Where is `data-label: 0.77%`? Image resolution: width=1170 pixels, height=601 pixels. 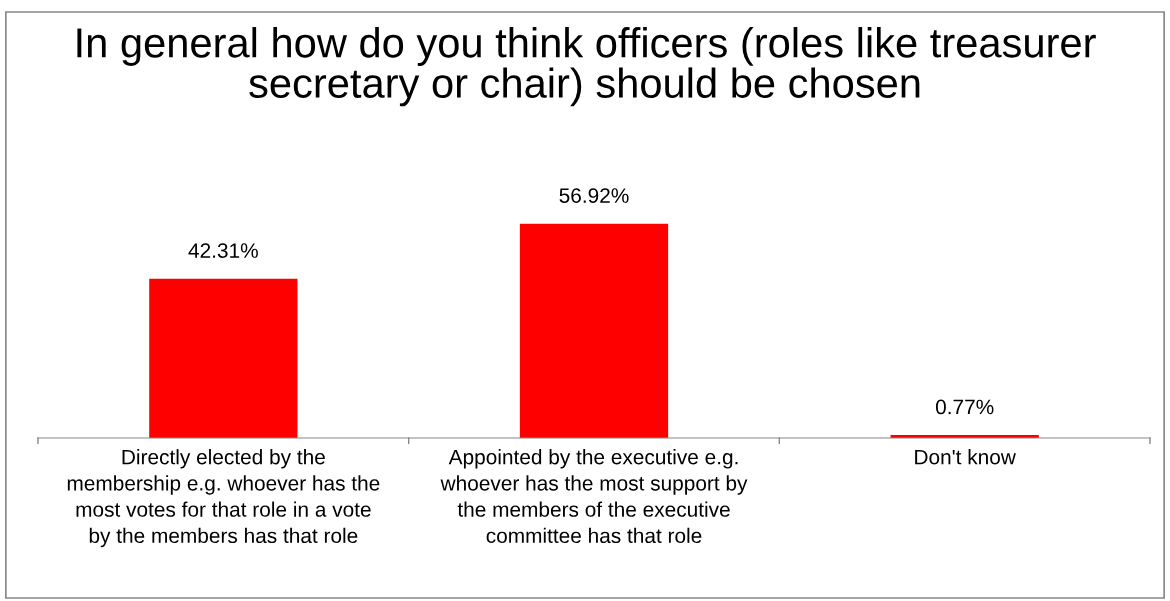 data-label: 0.77% is located at coordinates (964, 407).